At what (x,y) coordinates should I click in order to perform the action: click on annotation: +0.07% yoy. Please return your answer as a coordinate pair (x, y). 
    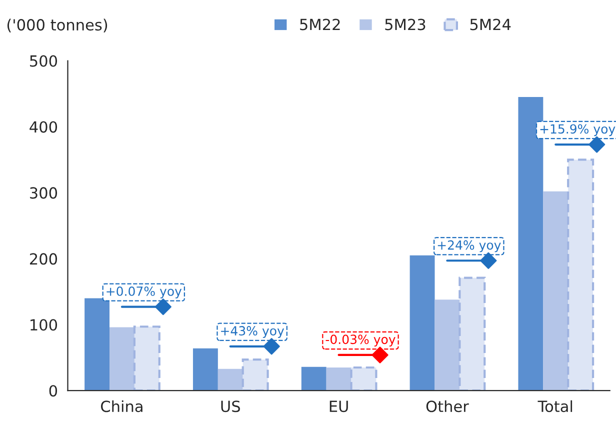
    Looking at the image, I should click on (144, 292).